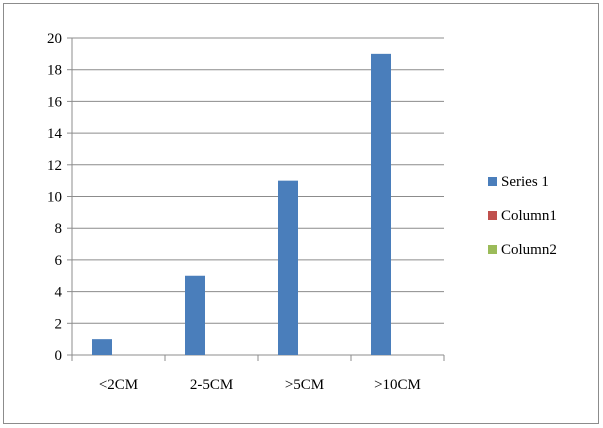 The image size is (603, 428). Describe the element at coordinates (55, 134) in the screenshot. I see `y-tick-label: 14` at that location.